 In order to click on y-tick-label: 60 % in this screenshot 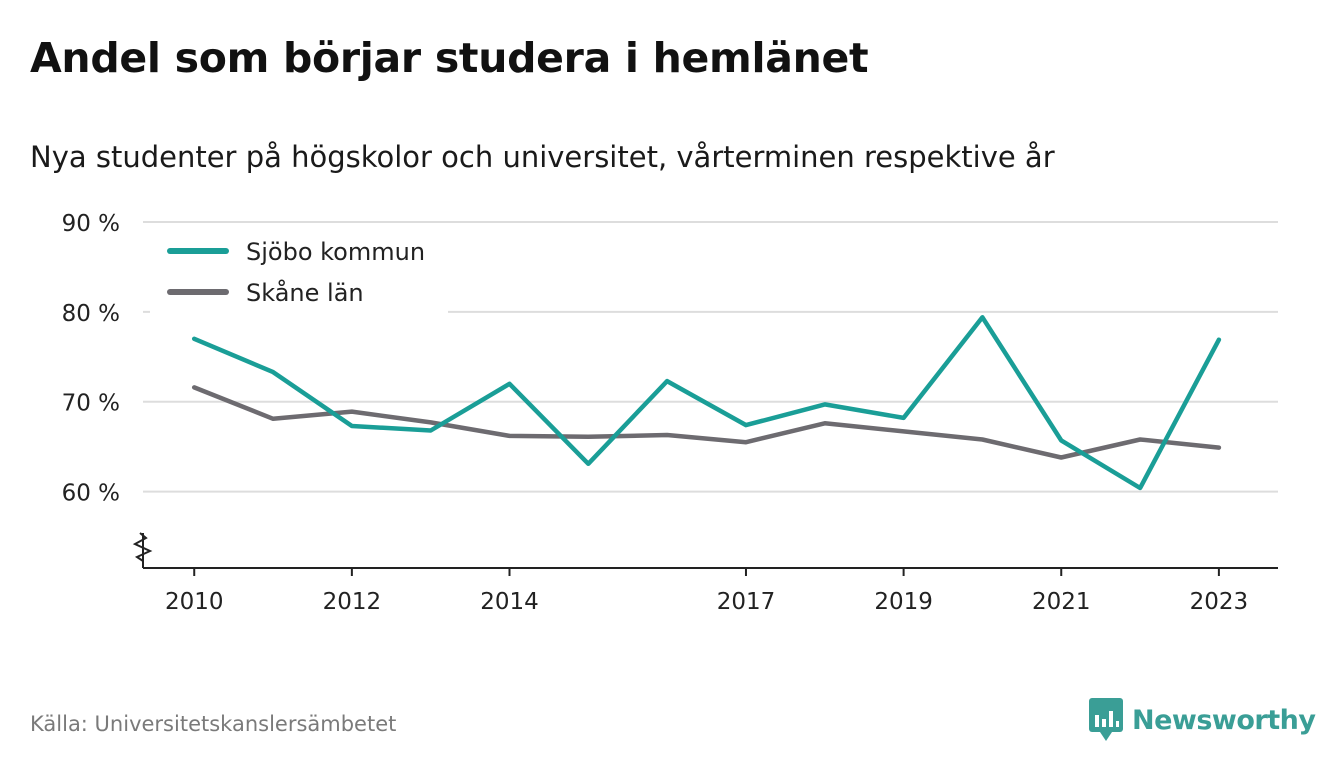, I will do `click(91, 494)`.